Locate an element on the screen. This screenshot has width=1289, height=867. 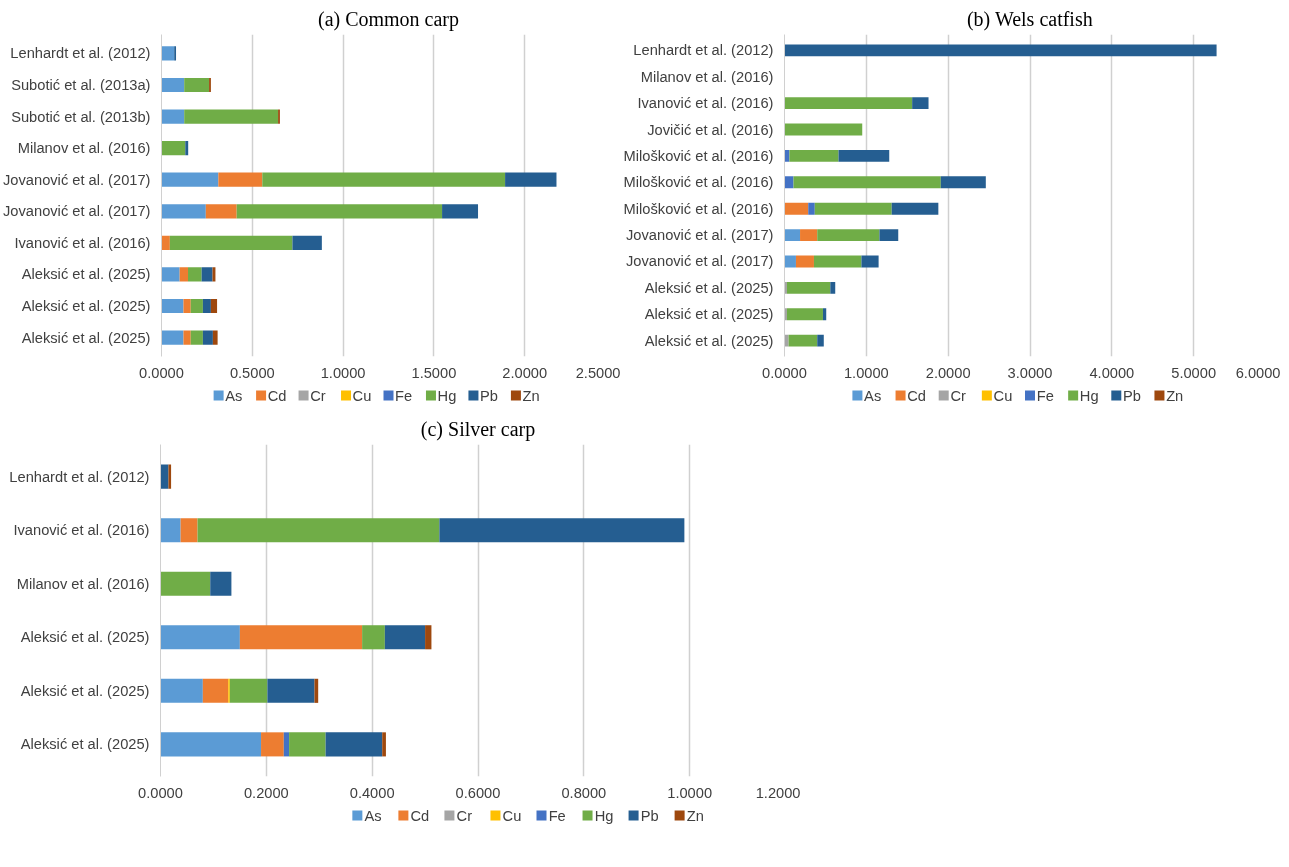
y-tick-label: Jovanović et al. (2017) is located at coordinates (700, 235).